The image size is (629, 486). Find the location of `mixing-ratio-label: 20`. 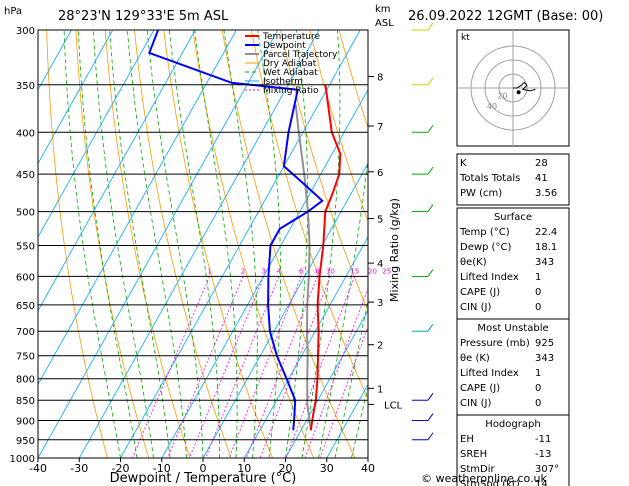

mixing-ratio-label: 20 is located at coordinates (372, 271).